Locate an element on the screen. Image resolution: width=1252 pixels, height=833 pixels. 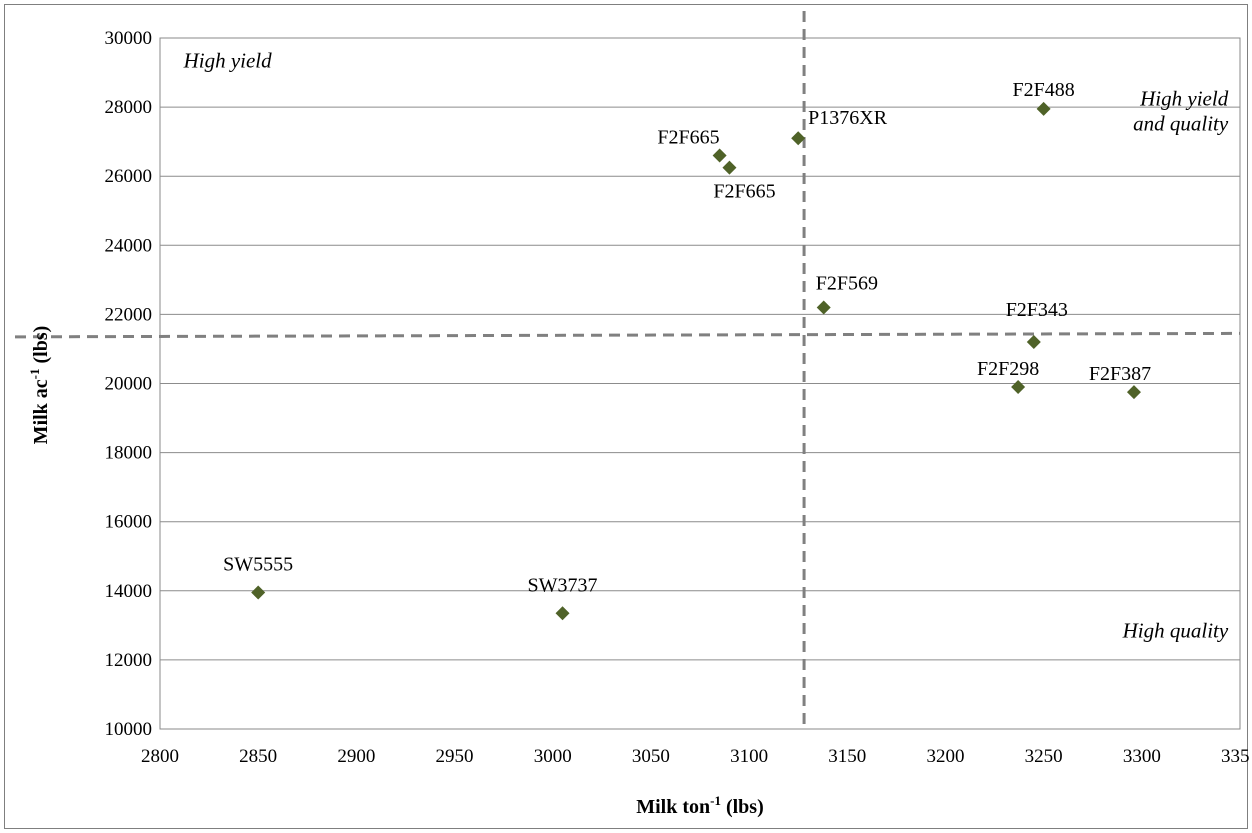
data-point-label: P1376XR is located at coordinates (848, 118).